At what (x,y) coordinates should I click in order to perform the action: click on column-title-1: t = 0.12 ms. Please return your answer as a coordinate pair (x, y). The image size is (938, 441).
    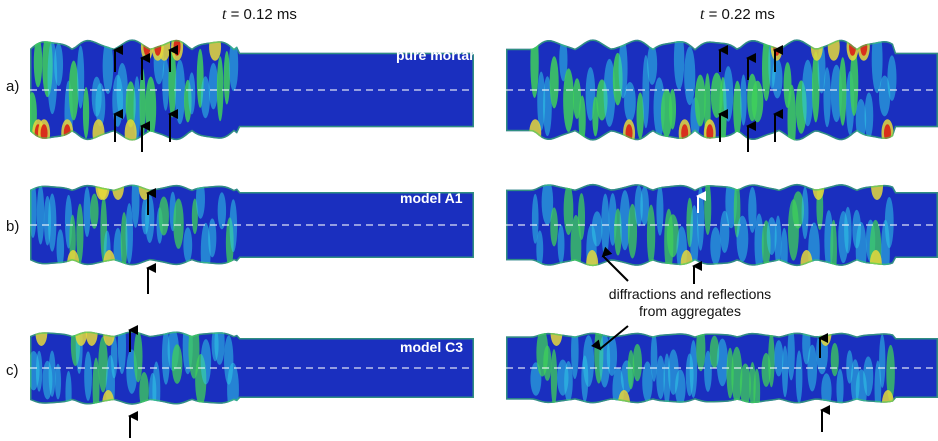
    Looking at the image, I should click on (259, 15).